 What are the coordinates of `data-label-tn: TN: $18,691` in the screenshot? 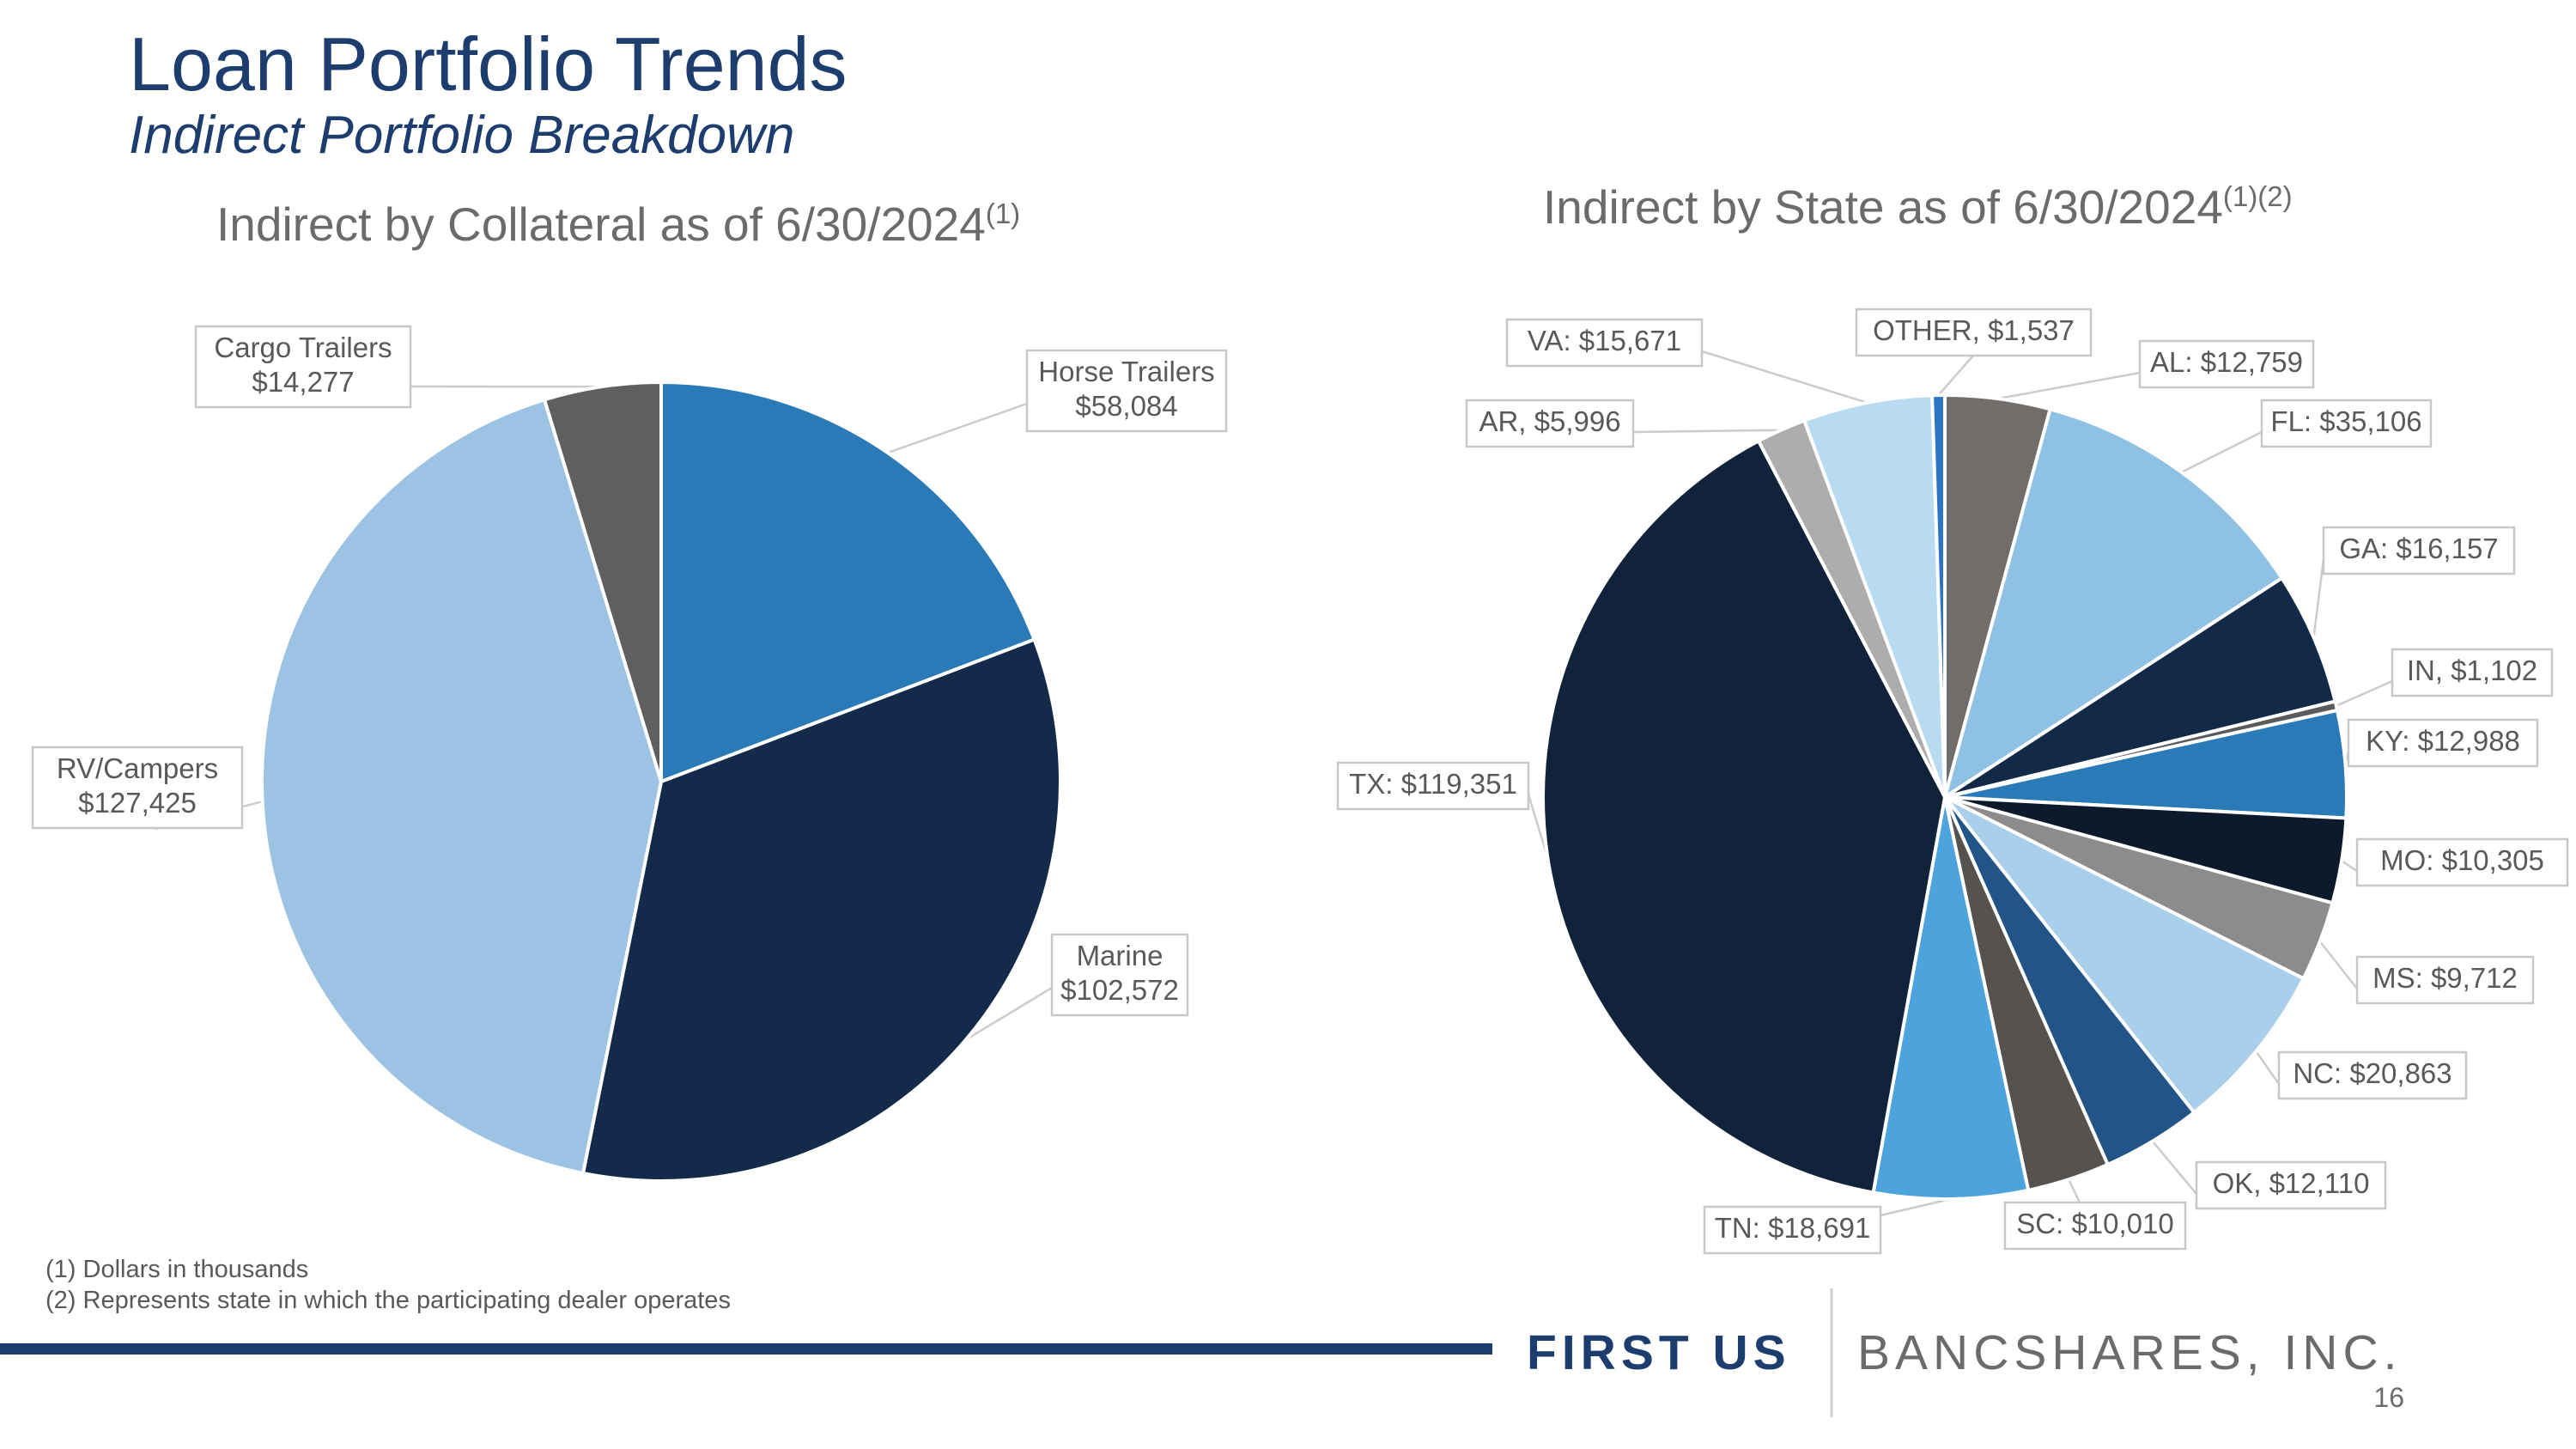 It's located at (1792, 1230).